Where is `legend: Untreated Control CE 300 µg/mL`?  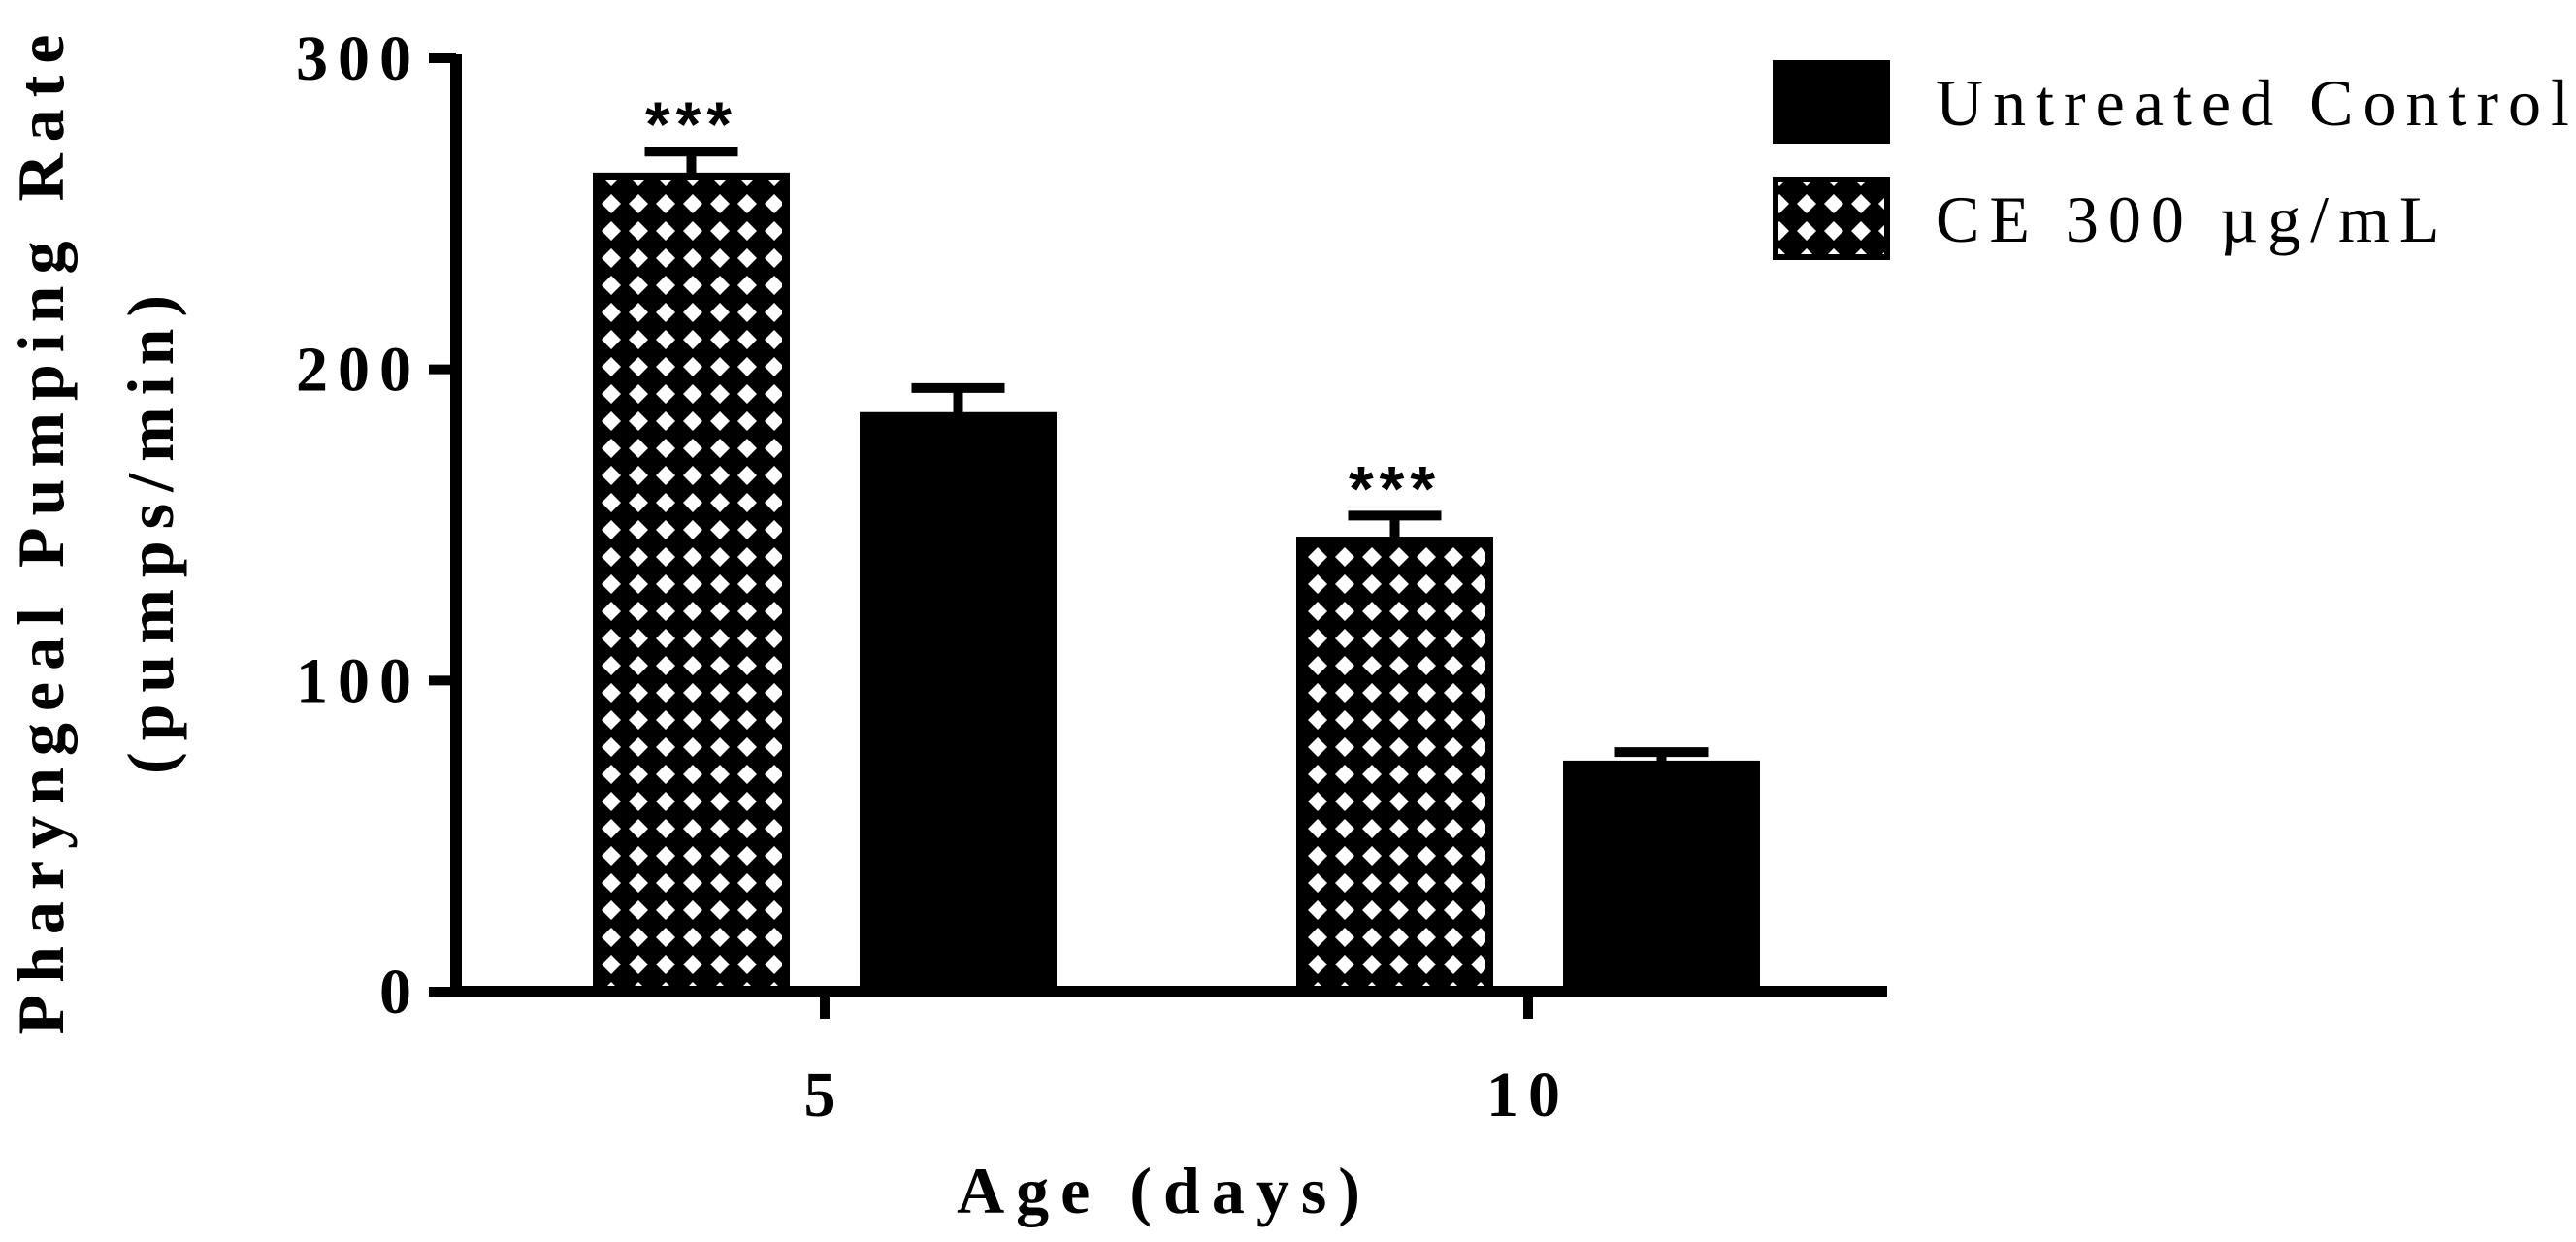 legend: Untreated Control CE 300 µg/mL is located at coordinates (2174, 160).